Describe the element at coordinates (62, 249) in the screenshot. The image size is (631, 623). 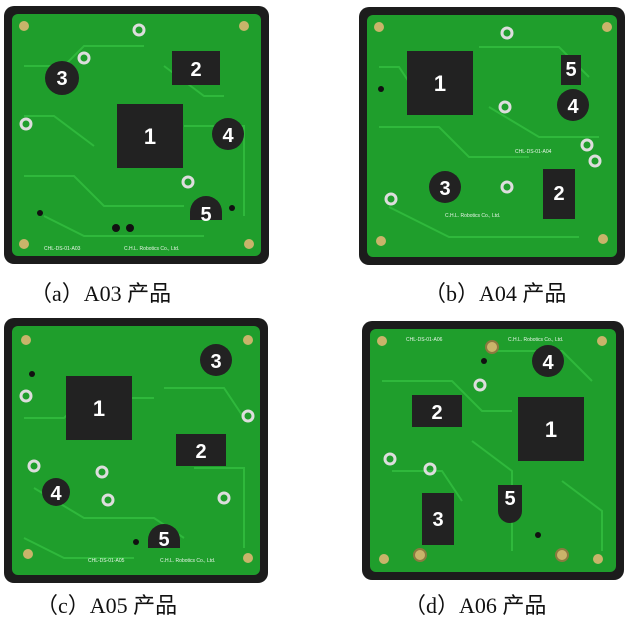
I see `part-code: CHL-DS-01-A03` at that location.